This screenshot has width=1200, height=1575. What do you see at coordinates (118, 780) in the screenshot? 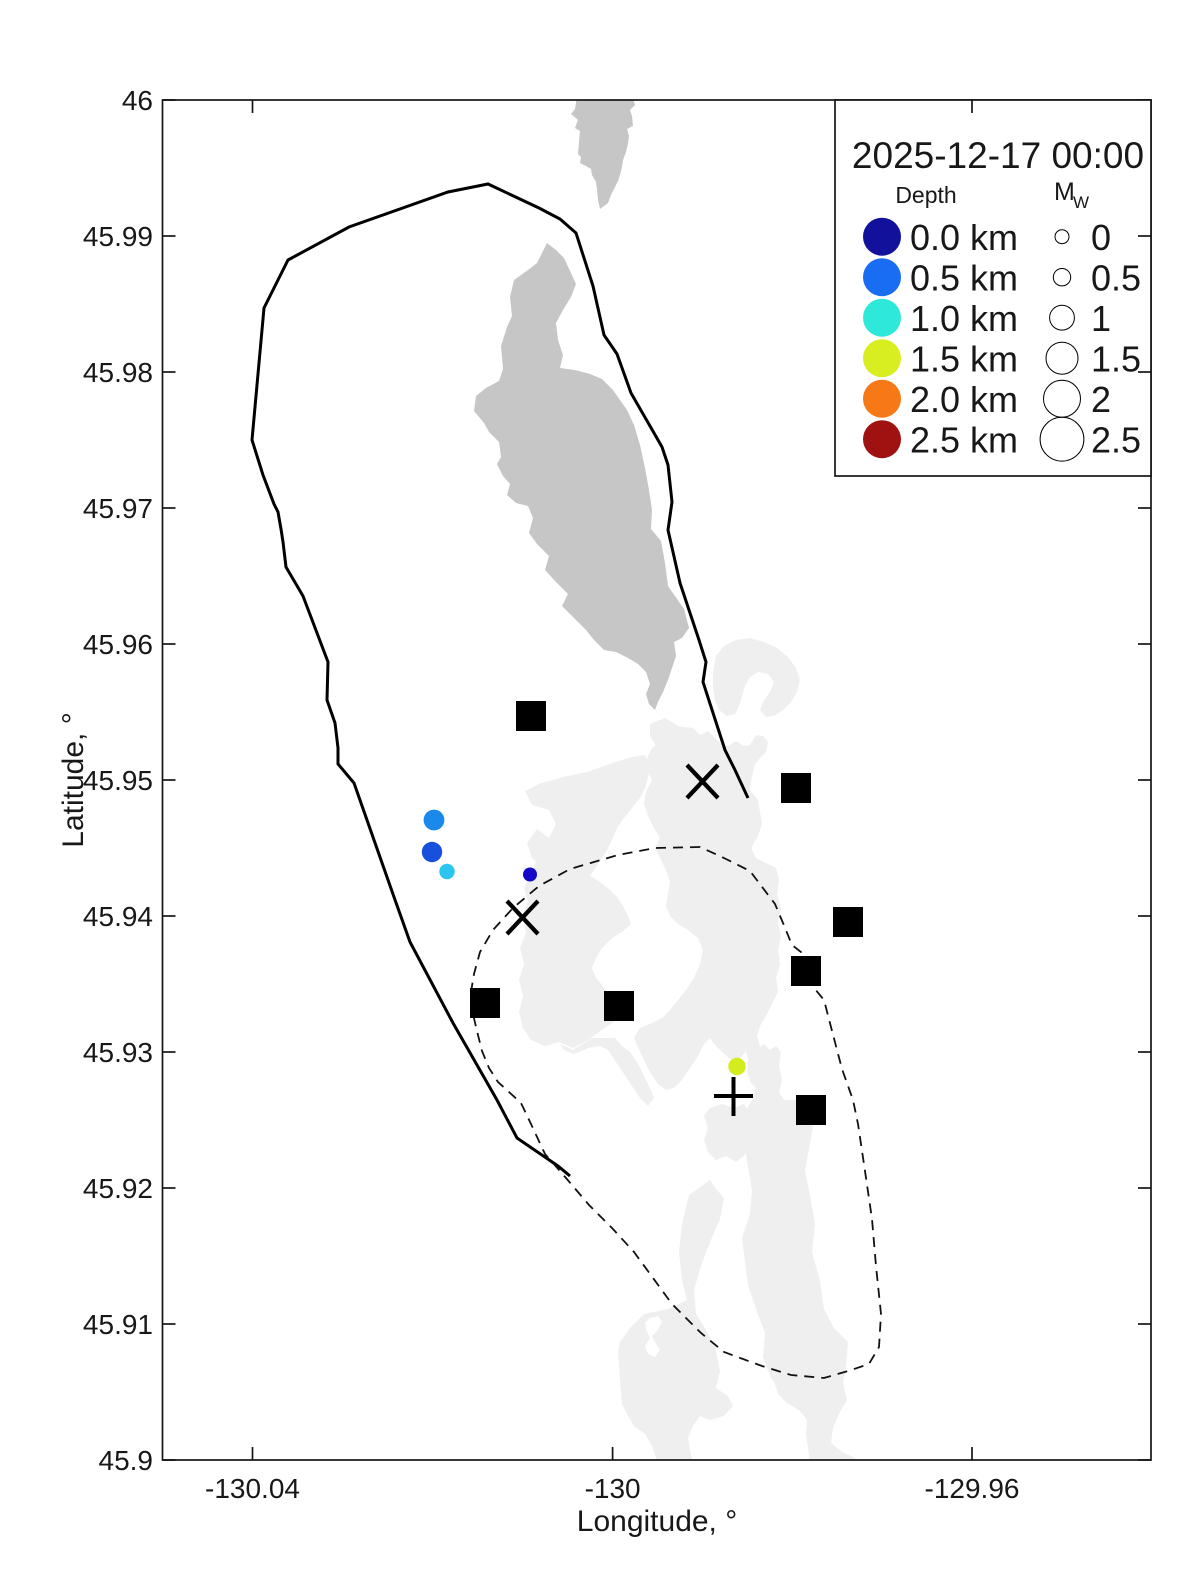
I see `svg-text: 45.95` at bounding box center [118, 780].